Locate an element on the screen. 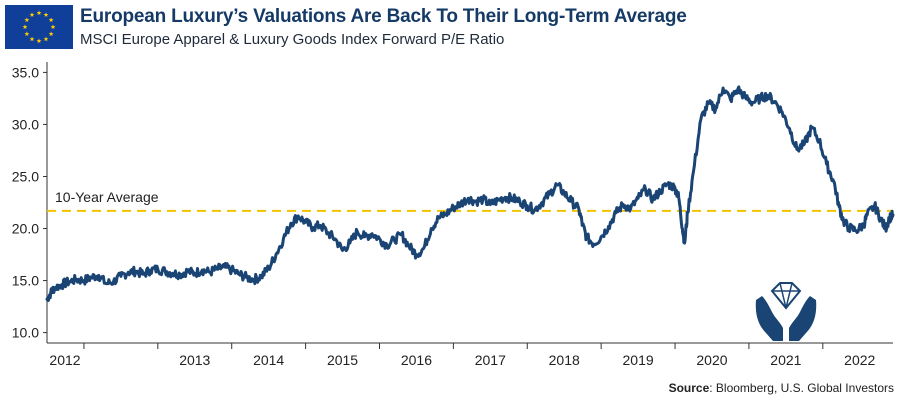 The height and width of the screenshot is (401, 900). right-hand-shape is located at coordinates (803, 318).